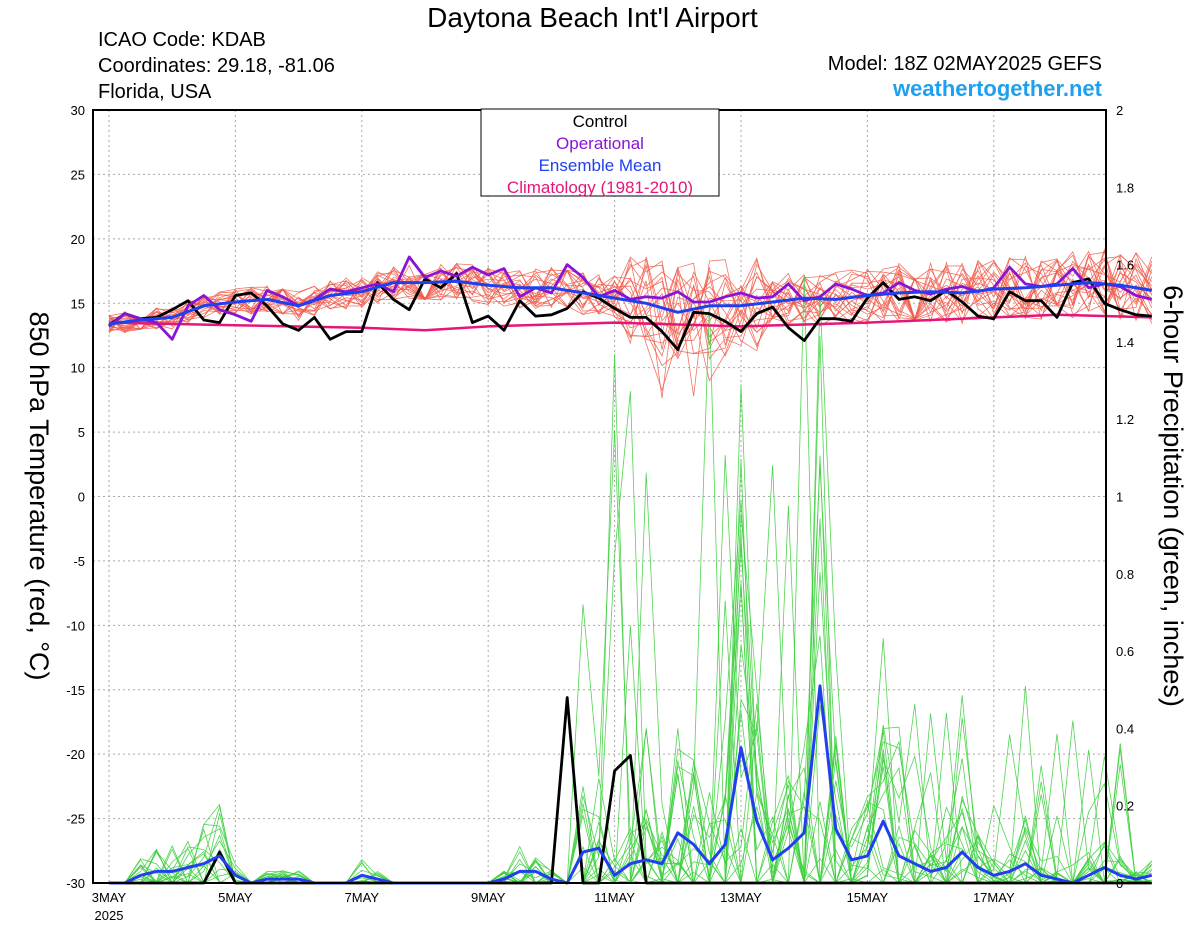 Image resolution: width=1200 pixels, height=927 pixels. What do you see at coordinates (997, 88) in the screenshot?
I see `site-link: weathertogether.net` at bounding box center [997, 88].